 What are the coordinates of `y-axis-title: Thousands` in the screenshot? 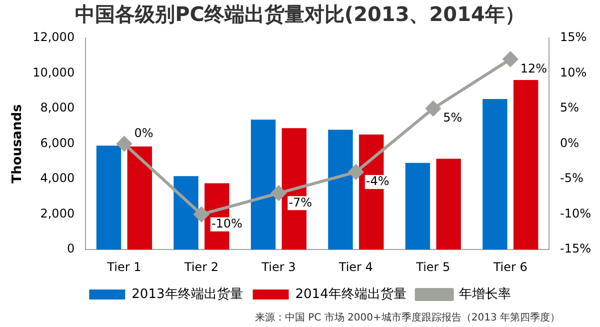 It's located at (18, 144).